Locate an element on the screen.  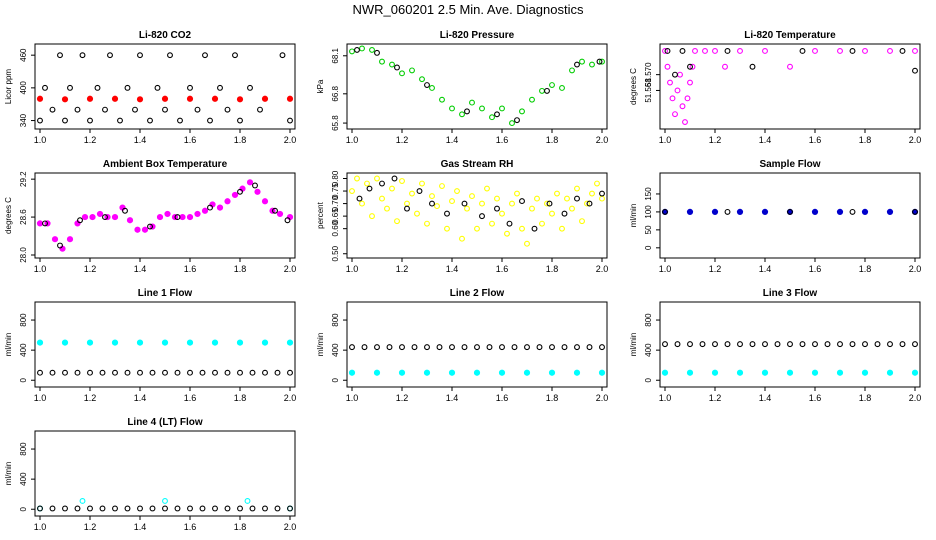
chart-title: Li-820 CO2 is located at coordinates (165, 35).